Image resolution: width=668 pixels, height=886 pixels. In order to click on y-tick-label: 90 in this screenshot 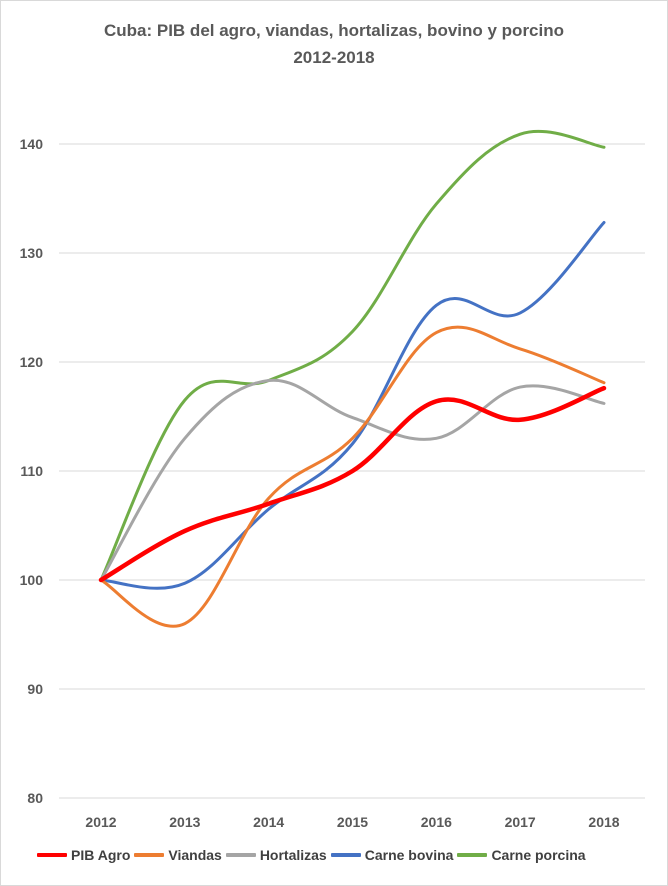, I will do `click(35, 689)`.